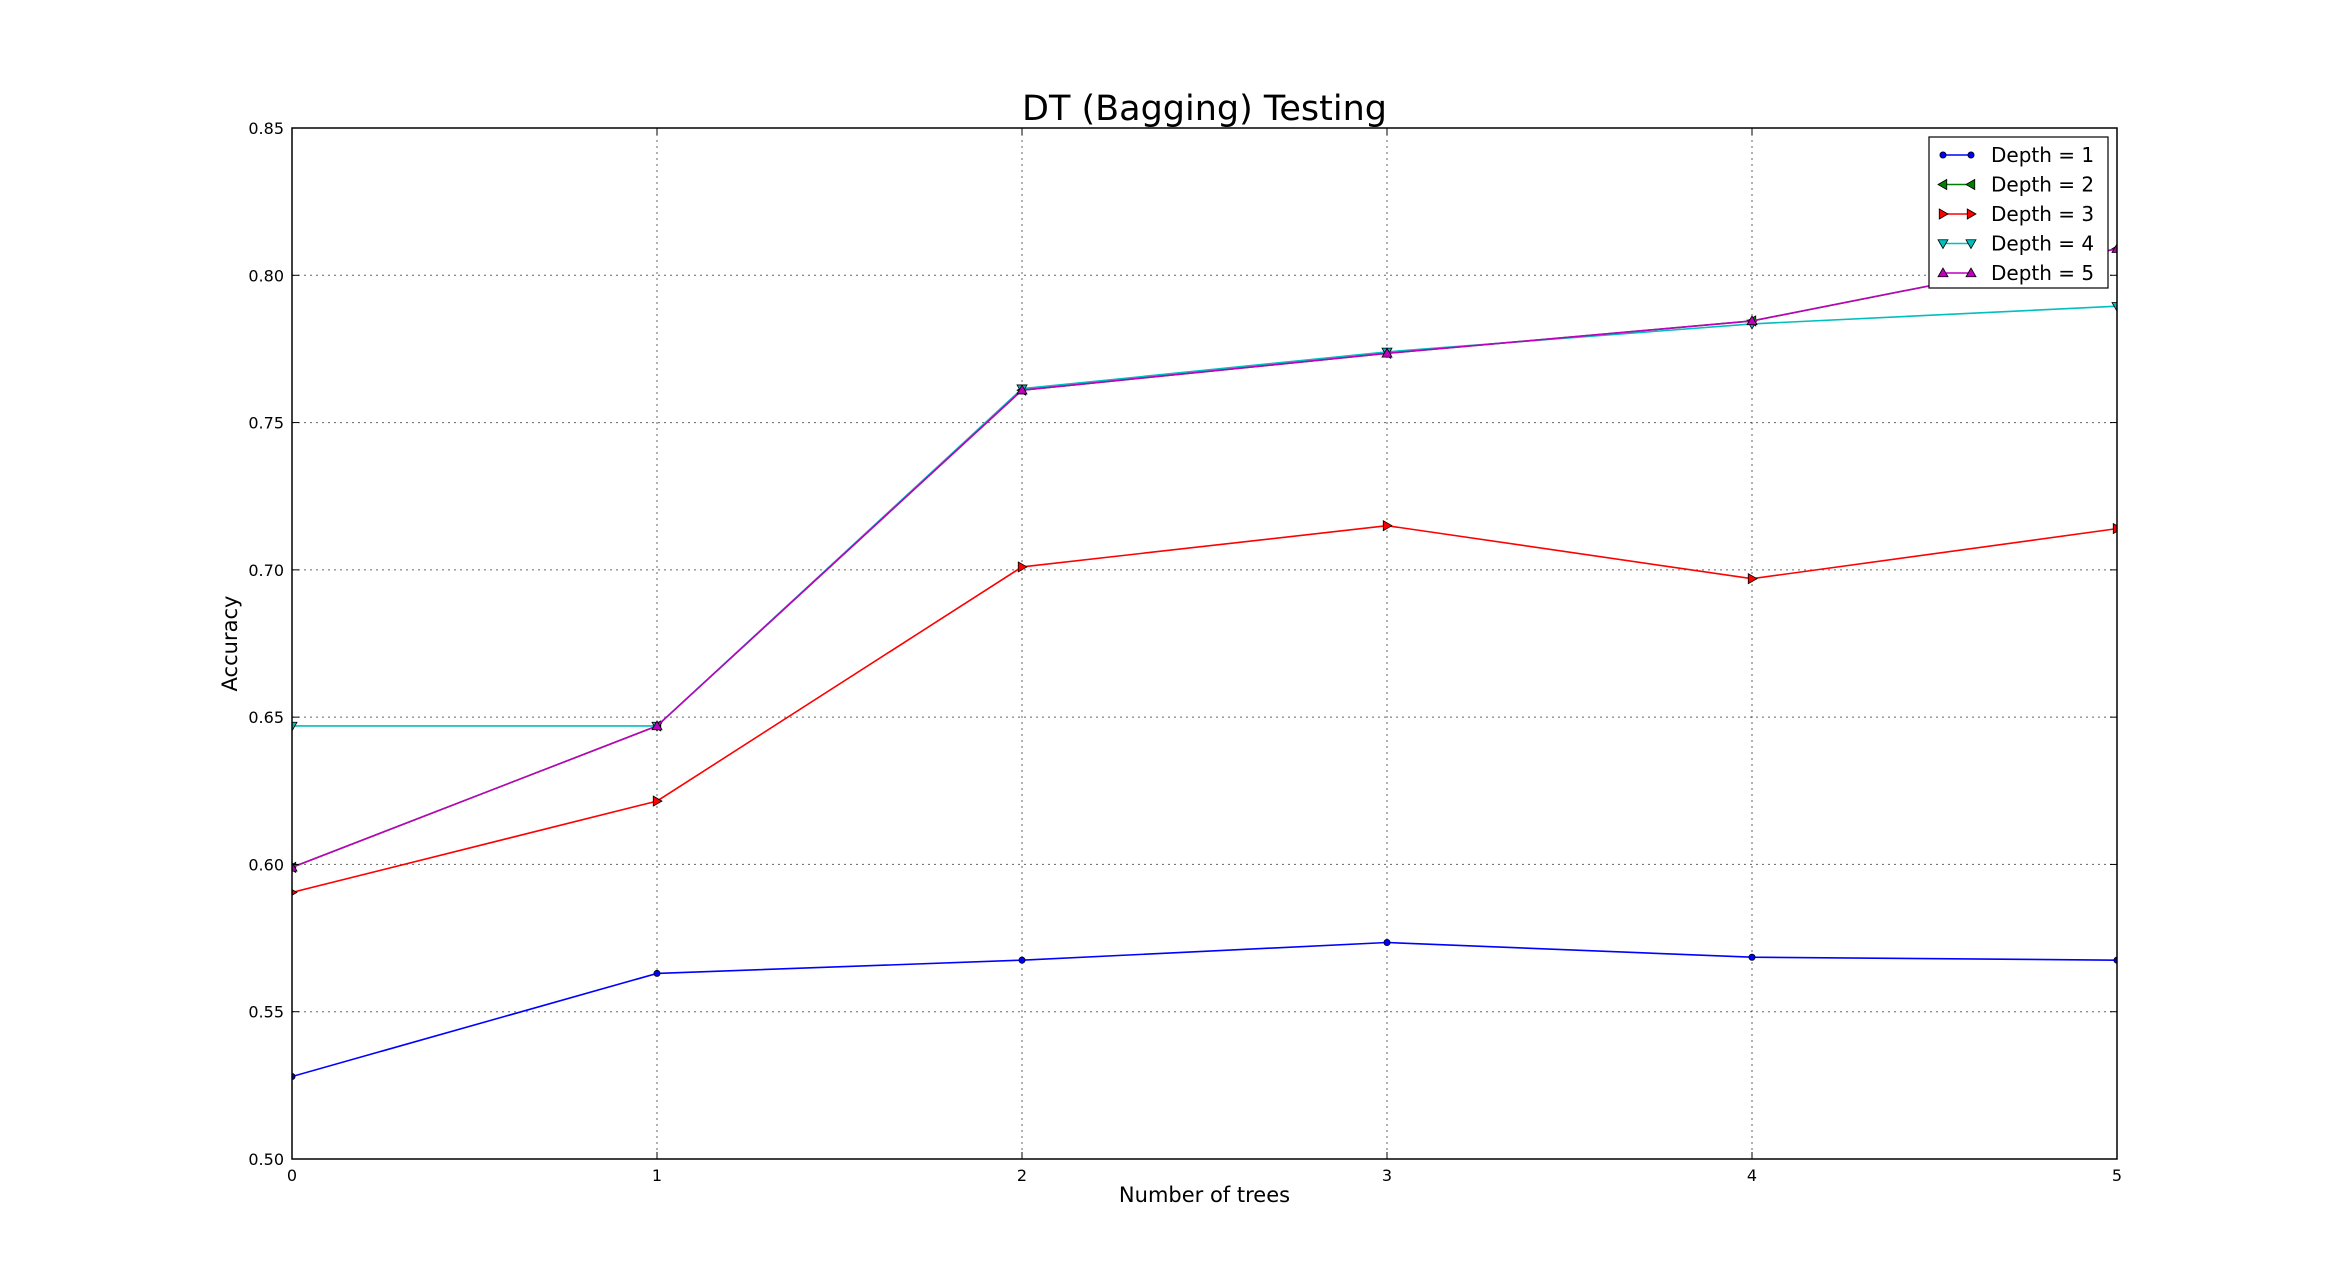 The image size is (2331, 1277). I want to click on x-tick-label: 4, so click(1752, 1175).